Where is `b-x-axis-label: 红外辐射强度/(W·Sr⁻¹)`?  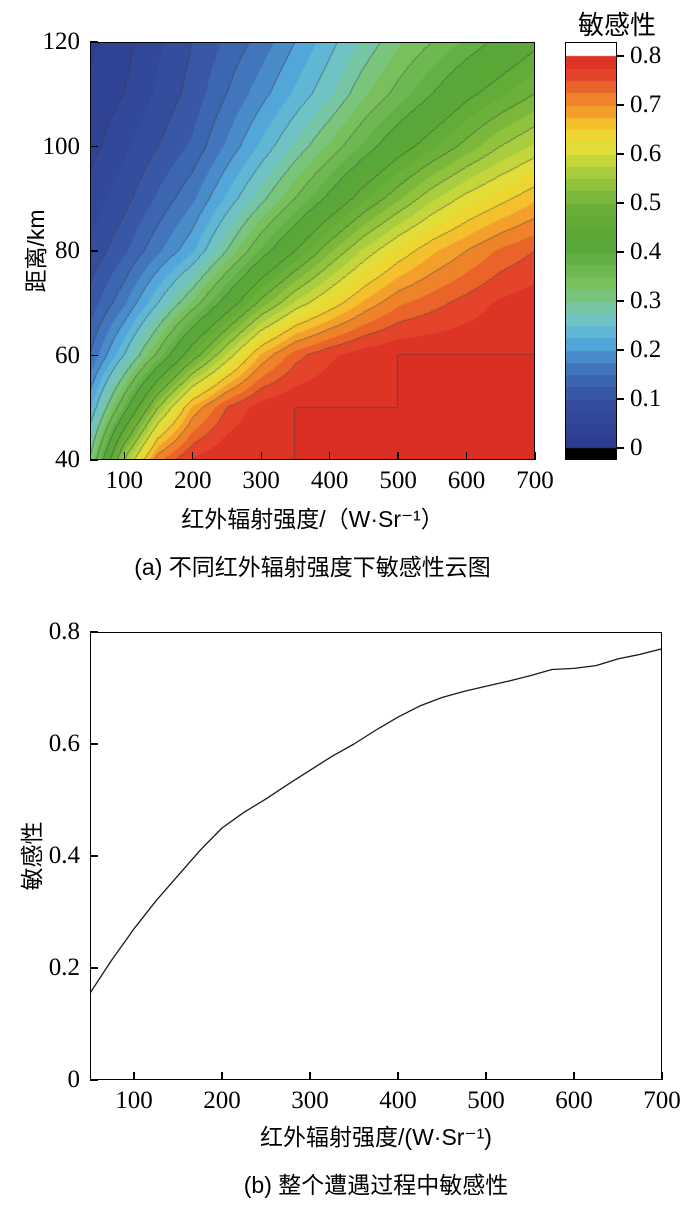 b-x-axis-label: 红外辐射强度/(W·Sr⁻¹) is located at coordinates (376, 1137).